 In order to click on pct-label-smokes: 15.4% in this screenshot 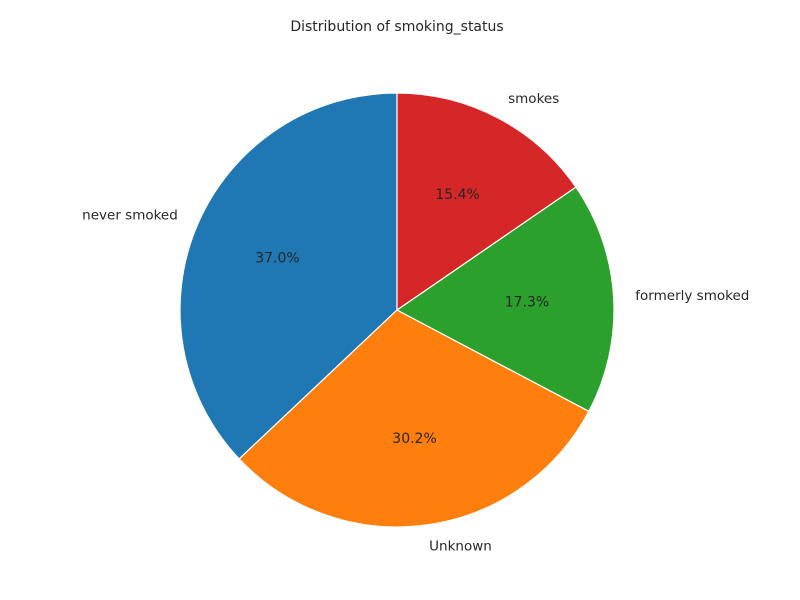, I will do `click(457, 195)`.